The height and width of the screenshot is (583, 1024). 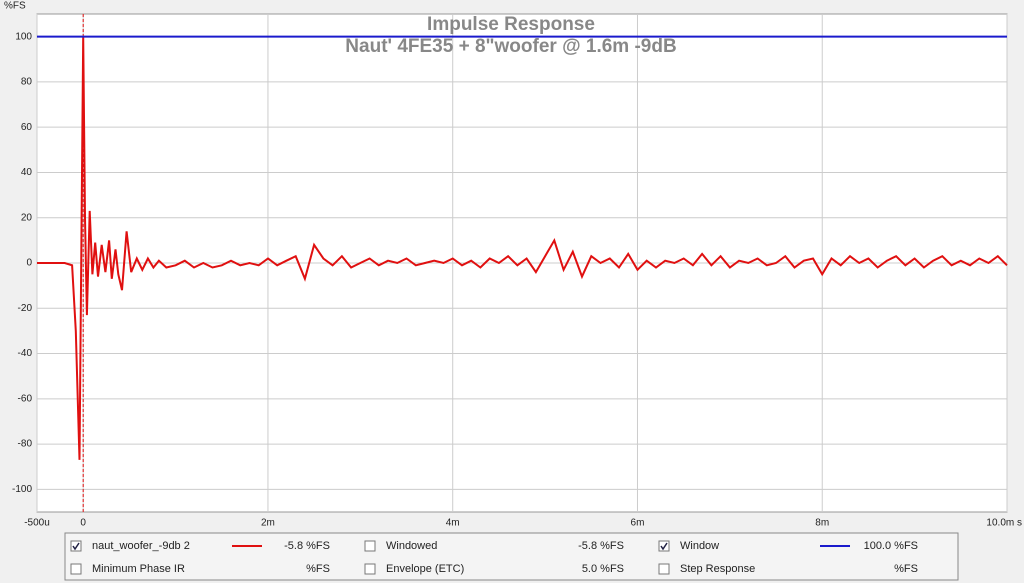 I want to click on legend-label: naut_woofer_-9db 2, so click(x=141, y=546).